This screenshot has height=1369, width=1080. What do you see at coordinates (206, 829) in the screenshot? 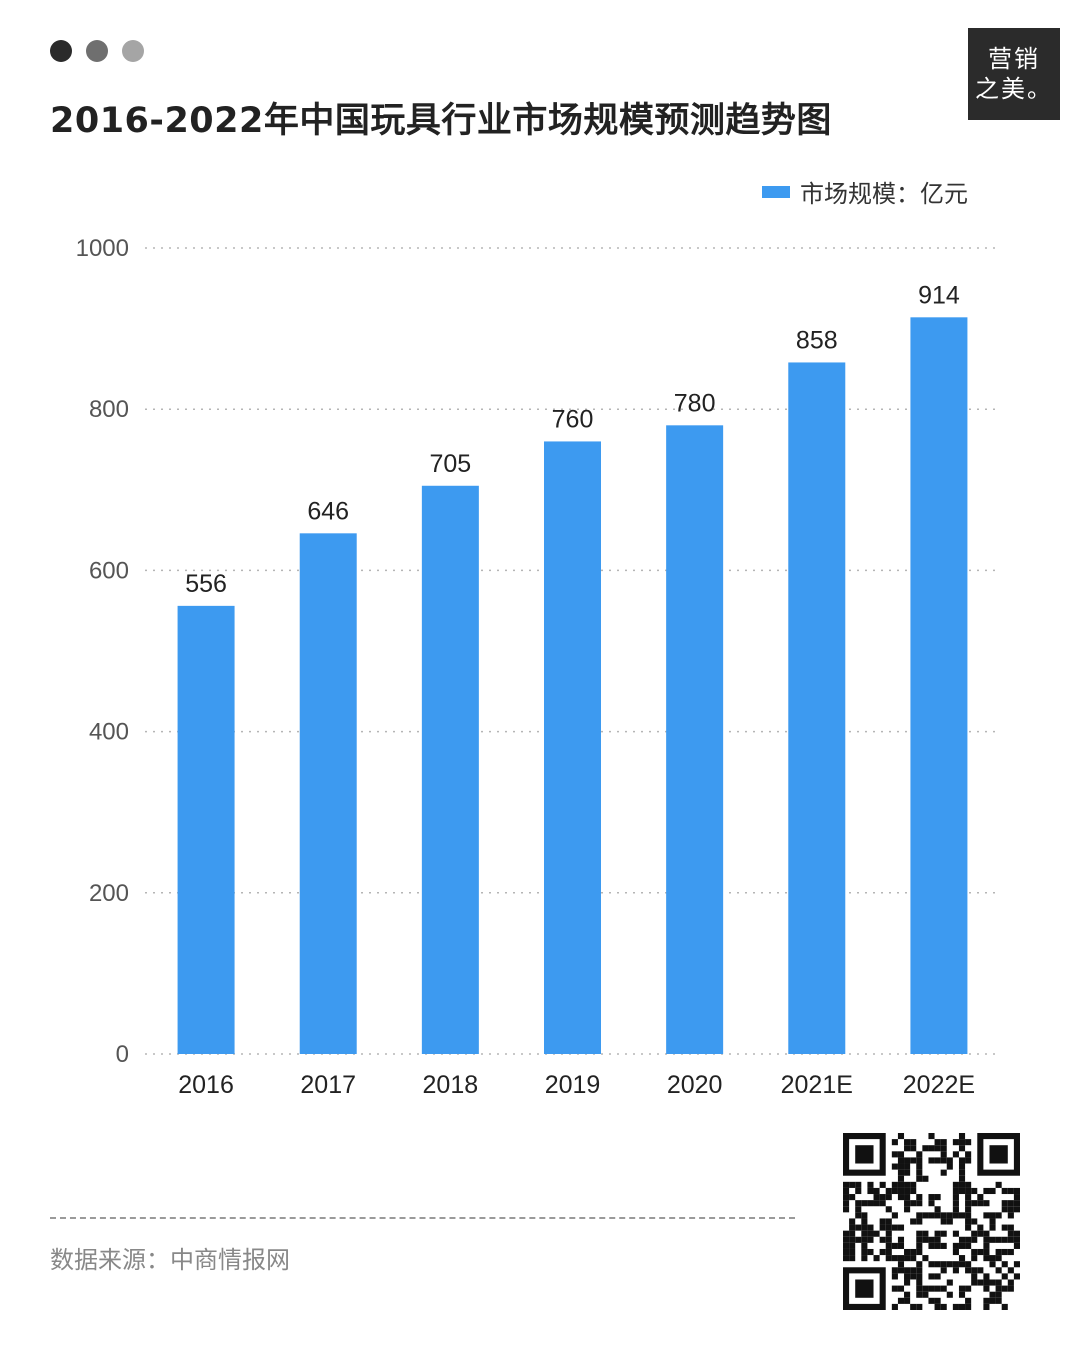
I see `bar-2016` at bounding box center [206, 829].